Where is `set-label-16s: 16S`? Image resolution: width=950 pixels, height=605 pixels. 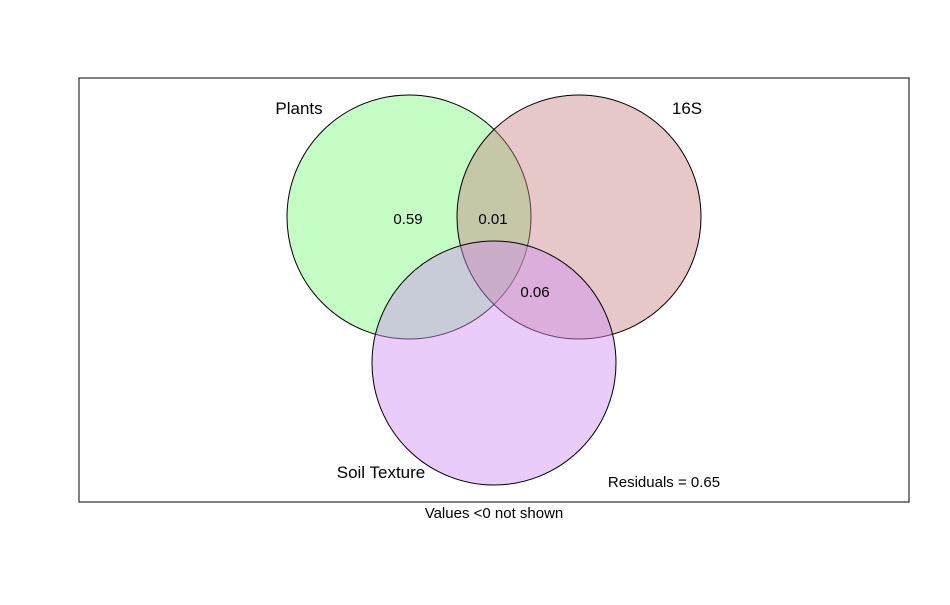
set-label-16s: 16S is located at coordinates (687, 108).